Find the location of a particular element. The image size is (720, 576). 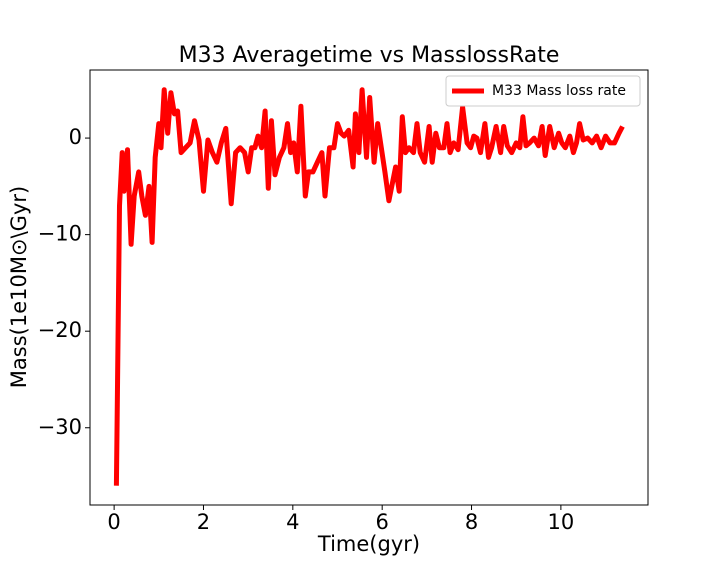

x-tick-label: 0 is located at coordinates (113, 522).